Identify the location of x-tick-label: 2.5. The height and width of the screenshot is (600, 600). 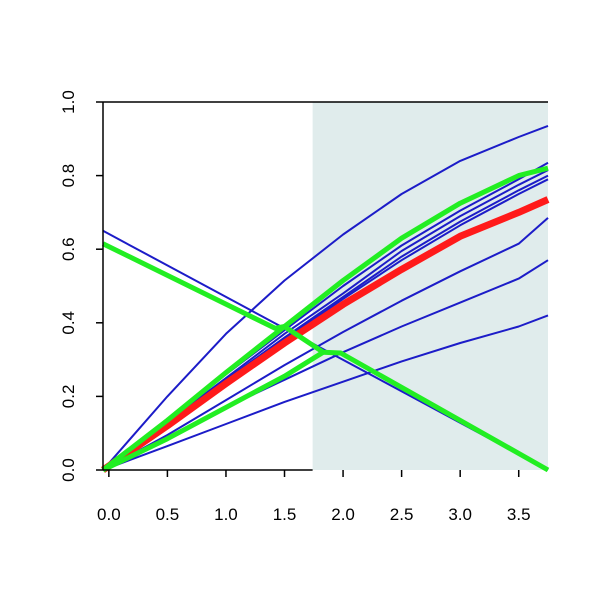
(402, 514).